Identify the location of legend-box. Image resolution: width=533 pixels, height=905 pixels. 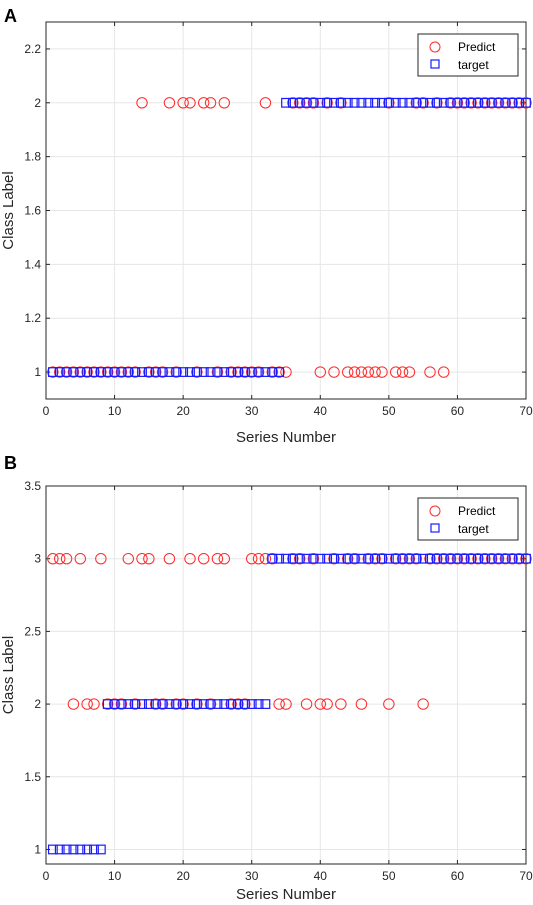
(468, 519).